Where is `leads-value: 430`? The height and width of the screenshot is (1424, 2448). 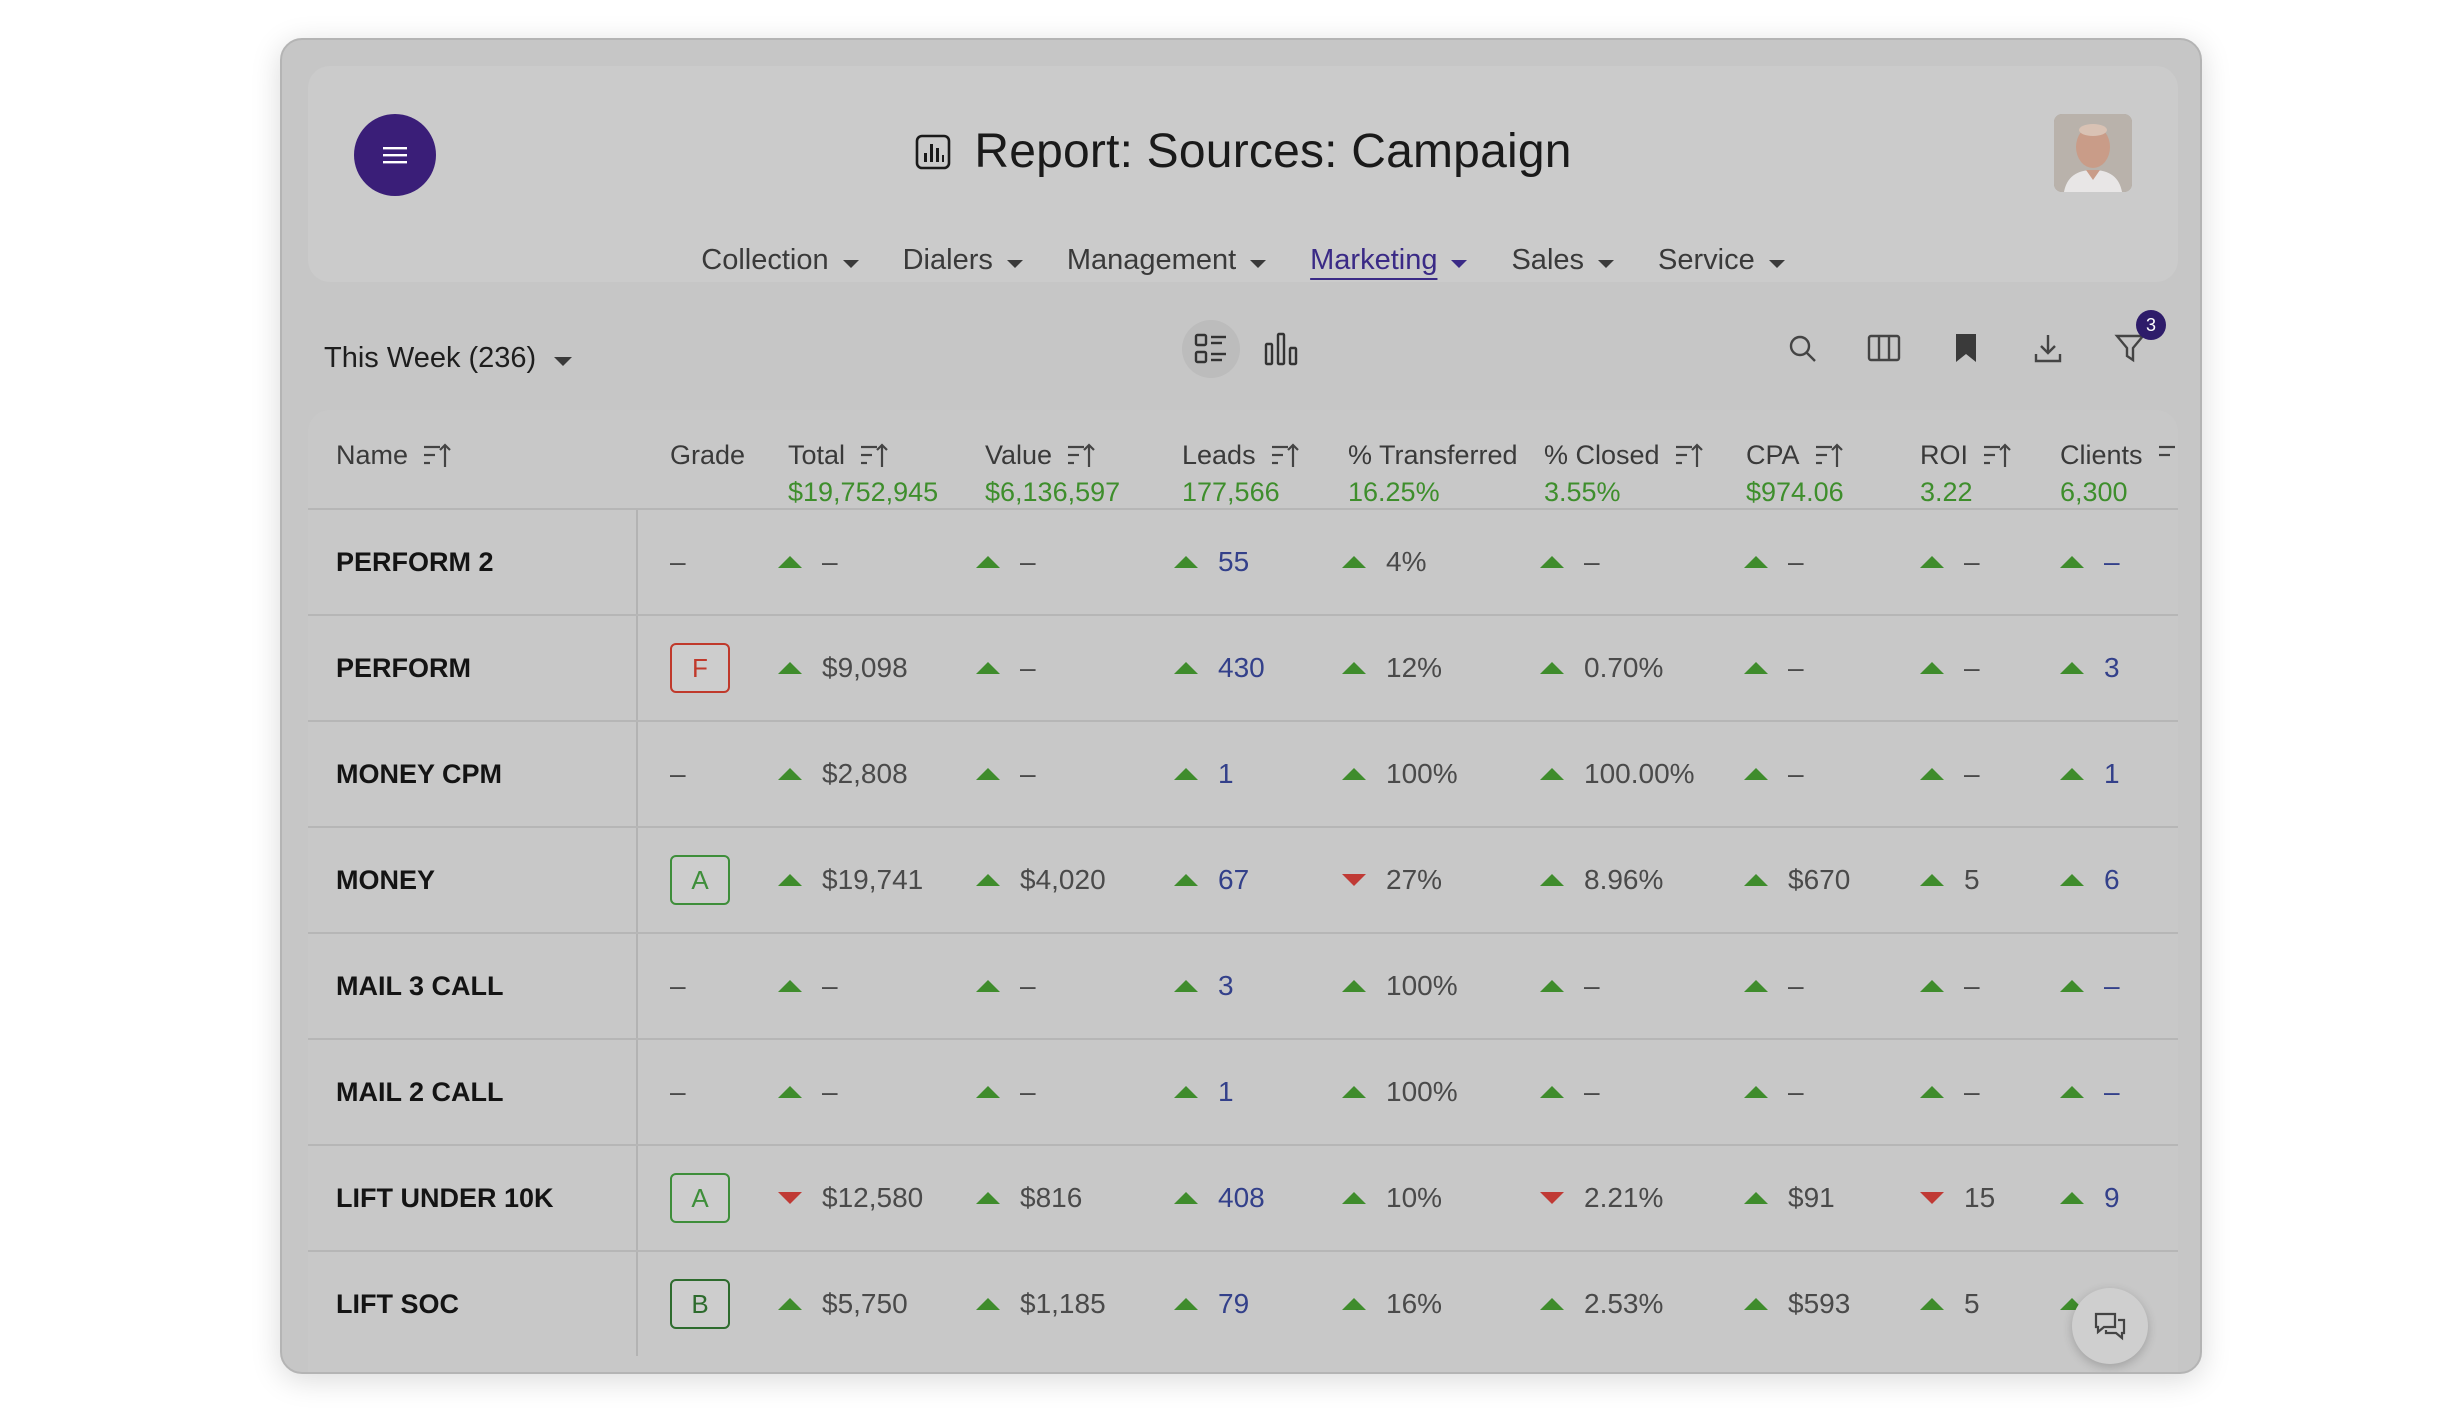
leads-value: 430 is located at coordinates (1241, 667).